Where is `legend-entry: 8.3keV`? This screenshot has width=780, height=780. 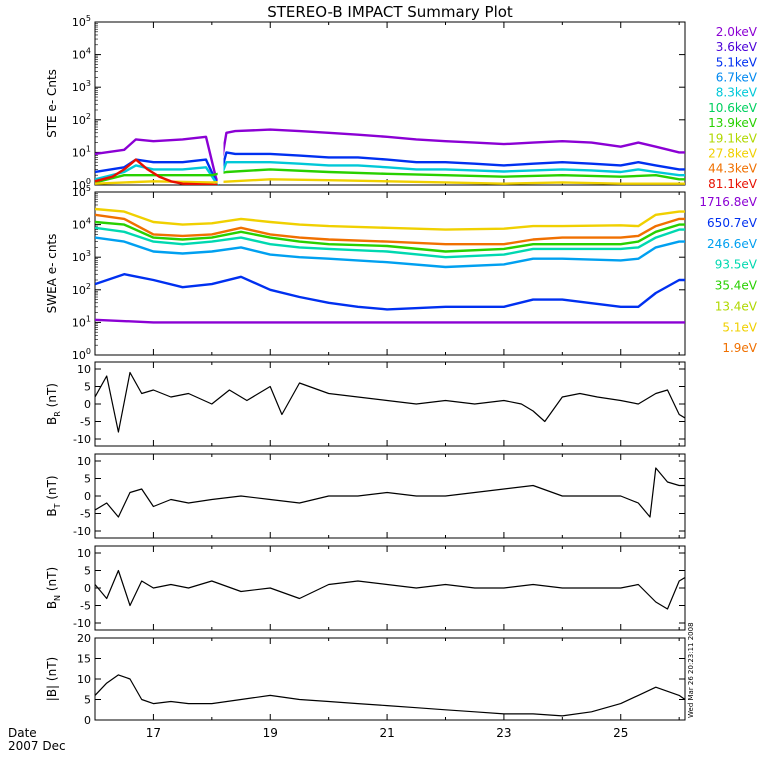 legend-entry: 8.3keV is located at coordinates (737, 93).